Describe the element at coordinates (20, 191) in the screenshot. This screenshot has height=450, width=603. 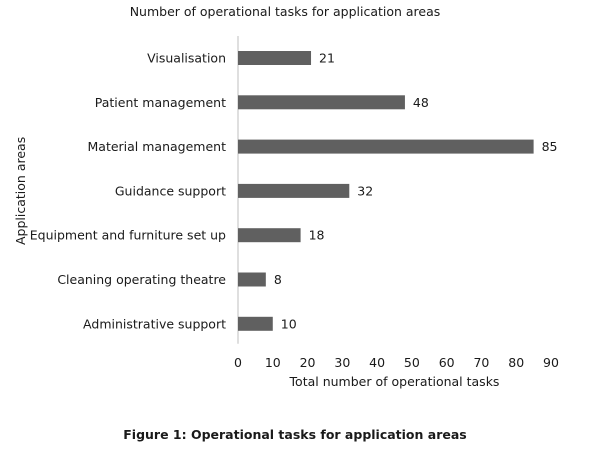
I see `y-axis-title: Application areas` at that location.